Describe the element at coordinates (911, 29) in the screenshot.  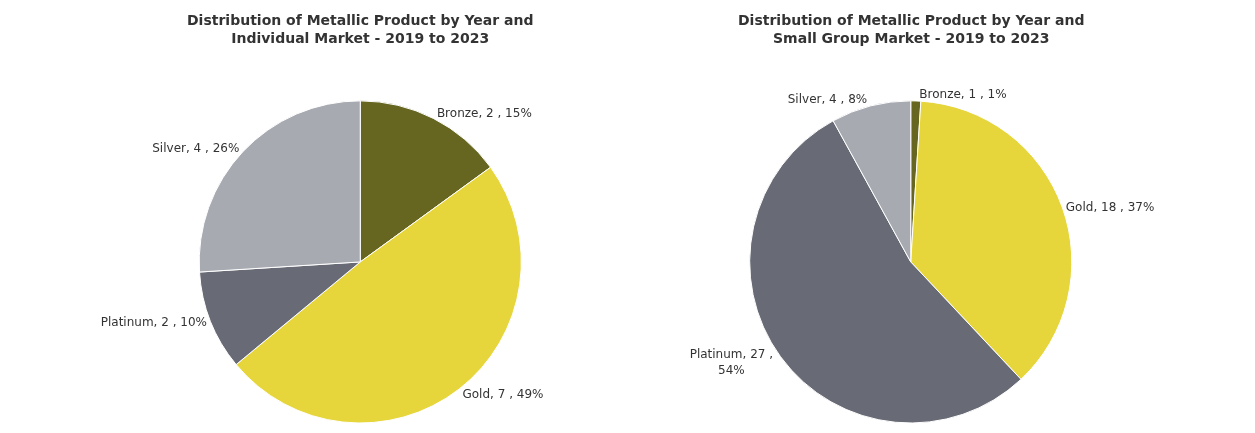
I see `chart-title: Distribution of Metallic Product by Year and Small Group Market - 2019 to 2023` at that location.